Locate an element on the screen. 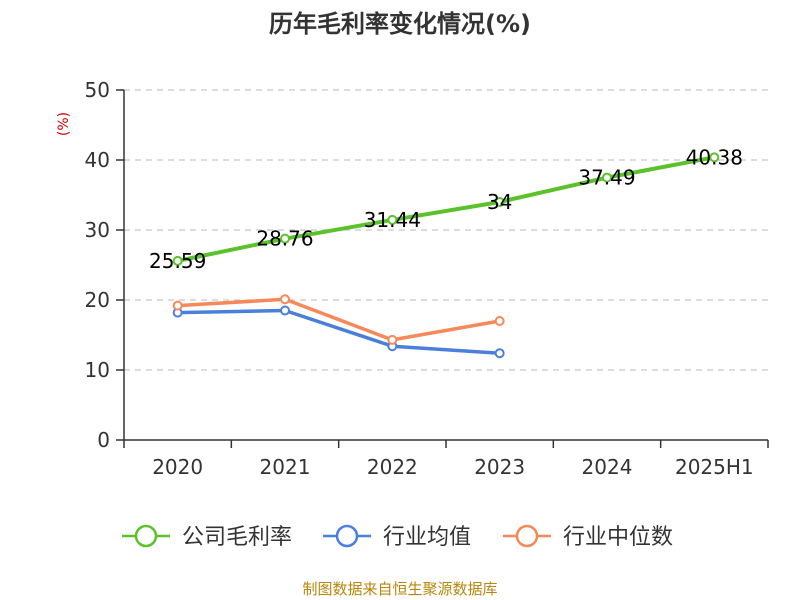  data-label: 28.76 is located at coordinates (284, 239).